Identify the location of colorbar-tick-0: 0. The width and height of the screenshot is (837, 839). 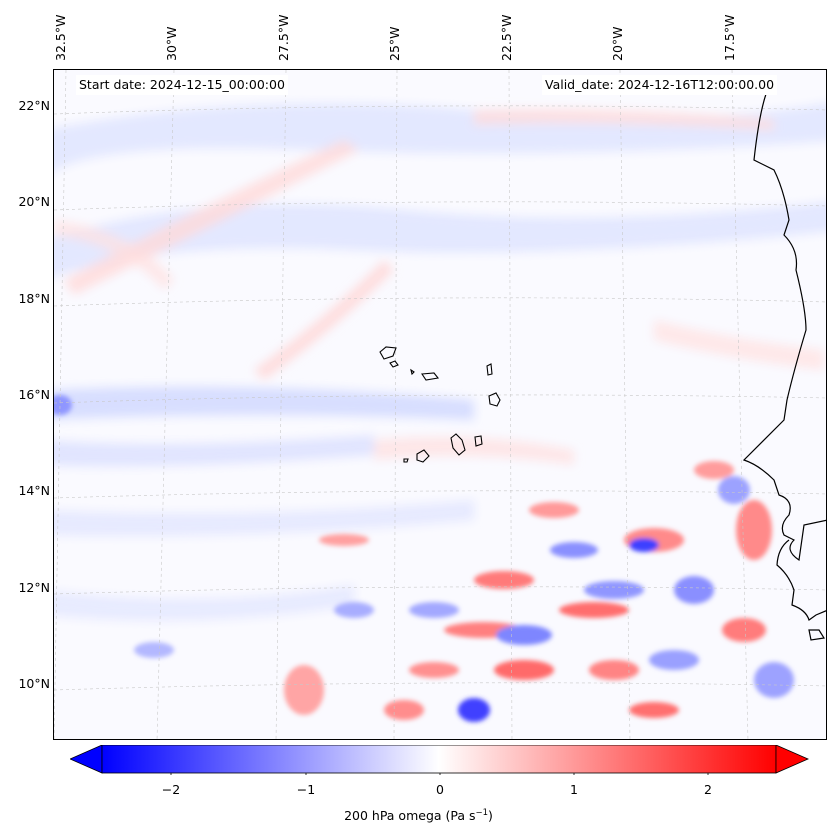
(440, 789).